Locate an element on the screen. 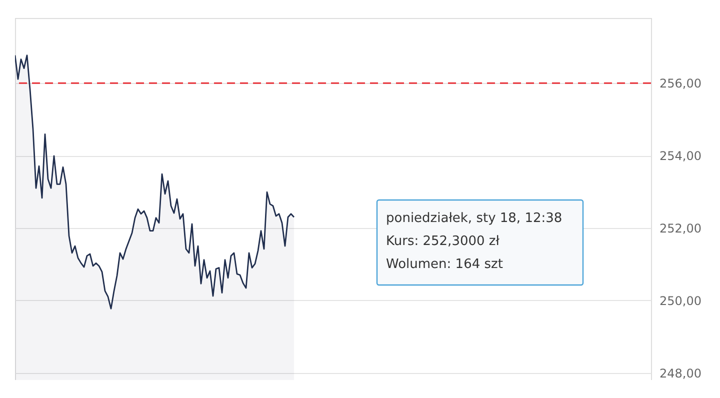 Image resolution: width=720 pixels, height=398 pixels. annotation: Kurs: 252,3000 zł is located at coordinates (443, 241).